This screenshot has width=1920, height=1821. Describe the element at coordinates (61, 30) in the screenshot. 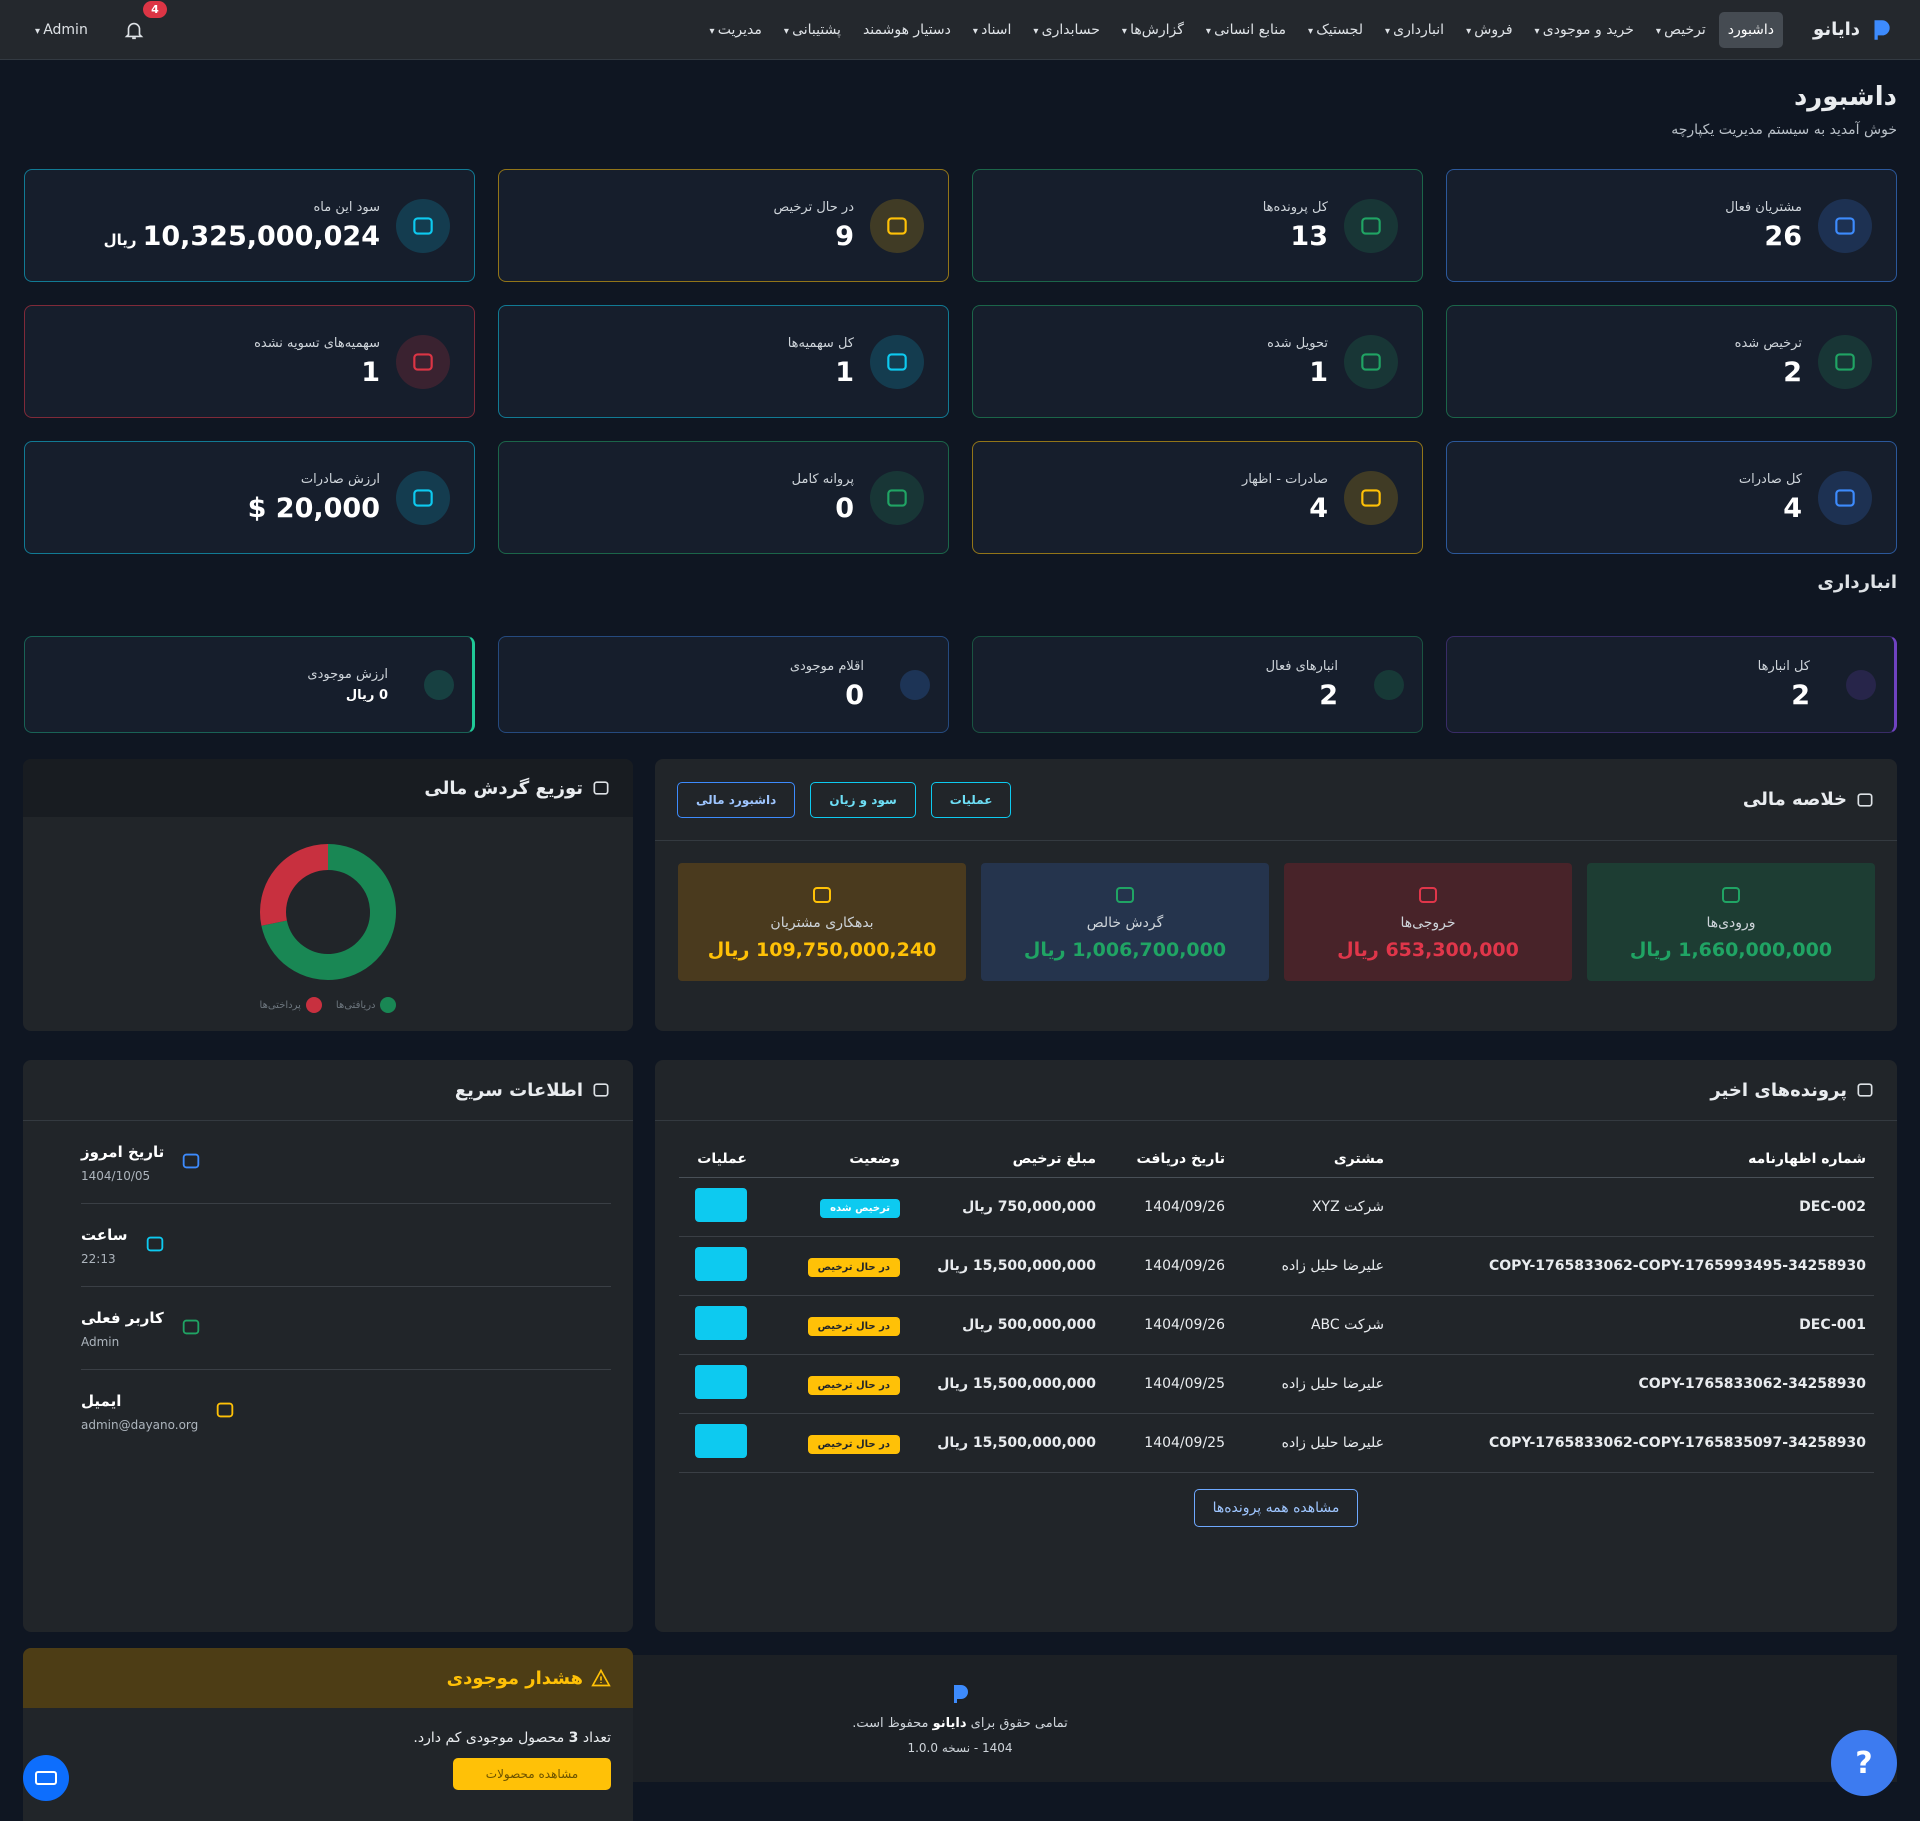

I see `user-menu: Admin` at that location.